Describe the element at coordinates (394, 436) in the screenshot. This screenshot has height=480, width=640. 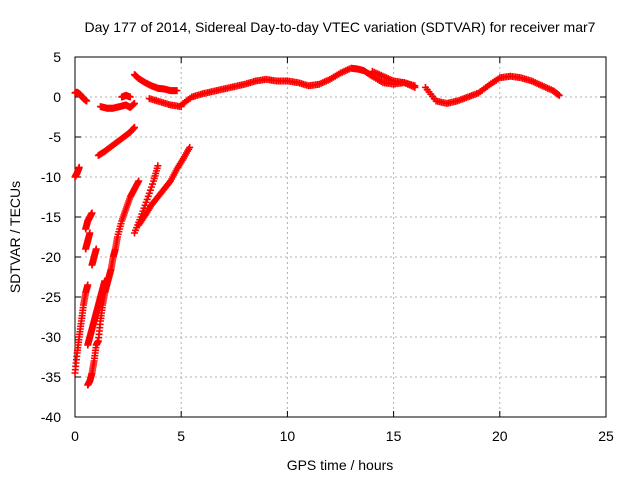
I see `x-tick-label: 15` at that location.